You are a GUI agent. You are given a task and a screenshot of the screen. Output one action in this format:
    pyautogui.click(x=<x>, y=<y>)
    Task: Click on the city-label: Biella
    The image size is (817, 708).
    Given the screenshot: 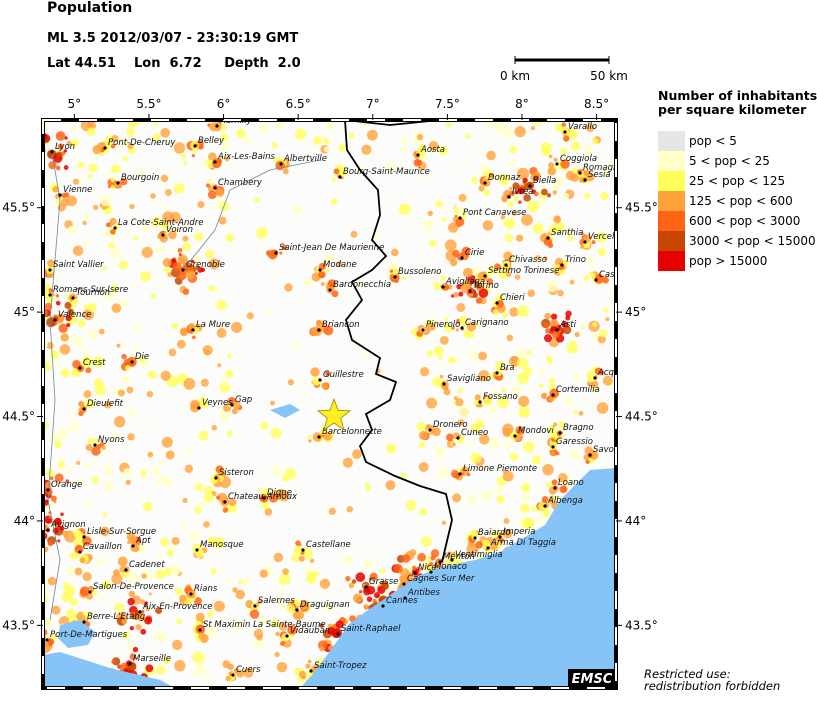 What is the action you would take?
    pyautogui.click(x=544, y=181)
    